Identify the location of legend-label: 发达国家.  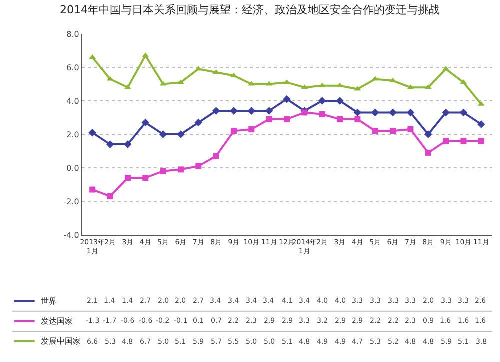
(57, 321).